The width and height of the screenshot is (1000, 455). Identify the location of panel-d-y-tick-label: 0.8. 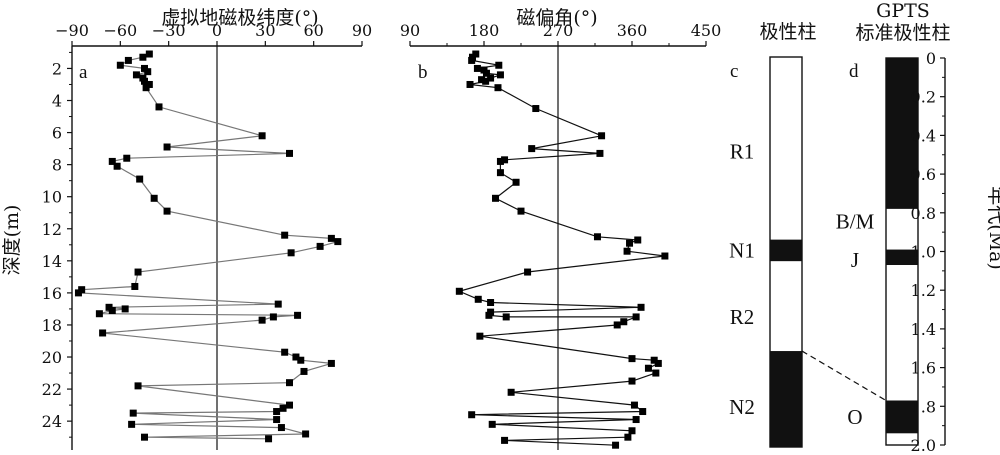
(923, 213).